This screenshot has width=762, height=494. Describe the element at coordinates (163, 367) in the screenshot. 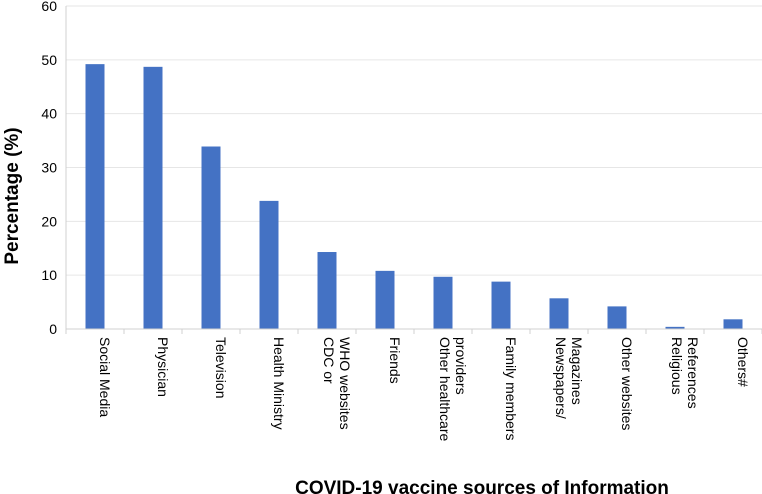

I see `x-category-label: Physician` at that location.